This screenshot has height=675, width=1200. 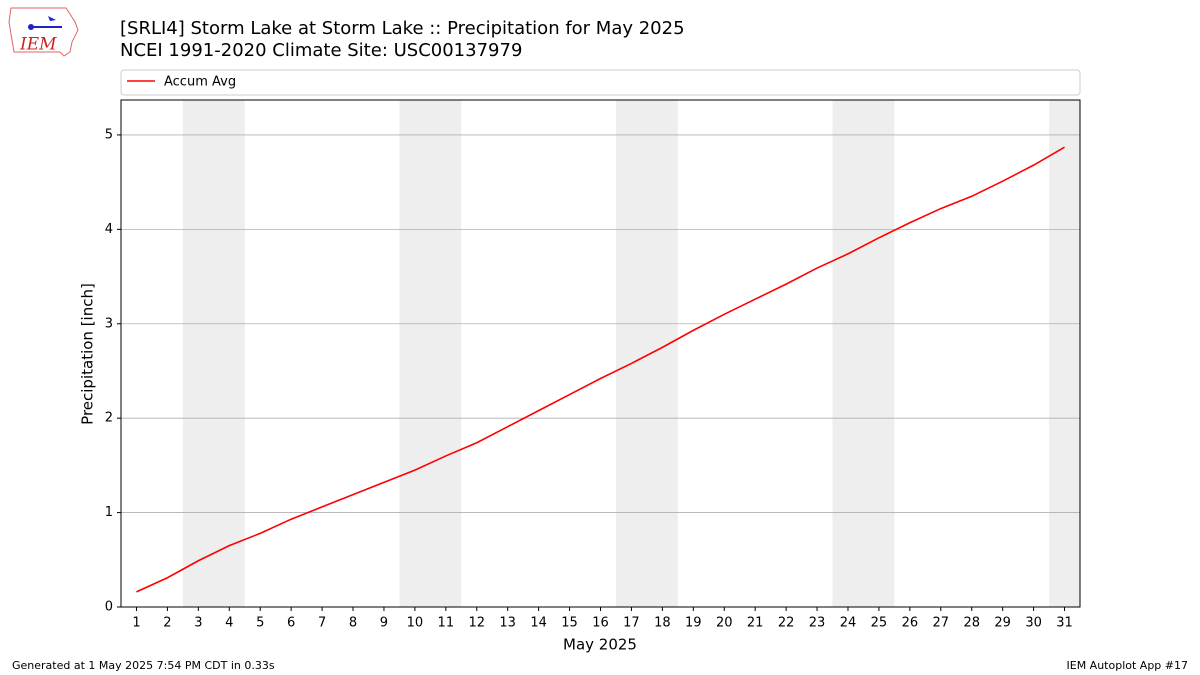 I want to click on x-tick-label: 29, so click(x=1002, y=623).